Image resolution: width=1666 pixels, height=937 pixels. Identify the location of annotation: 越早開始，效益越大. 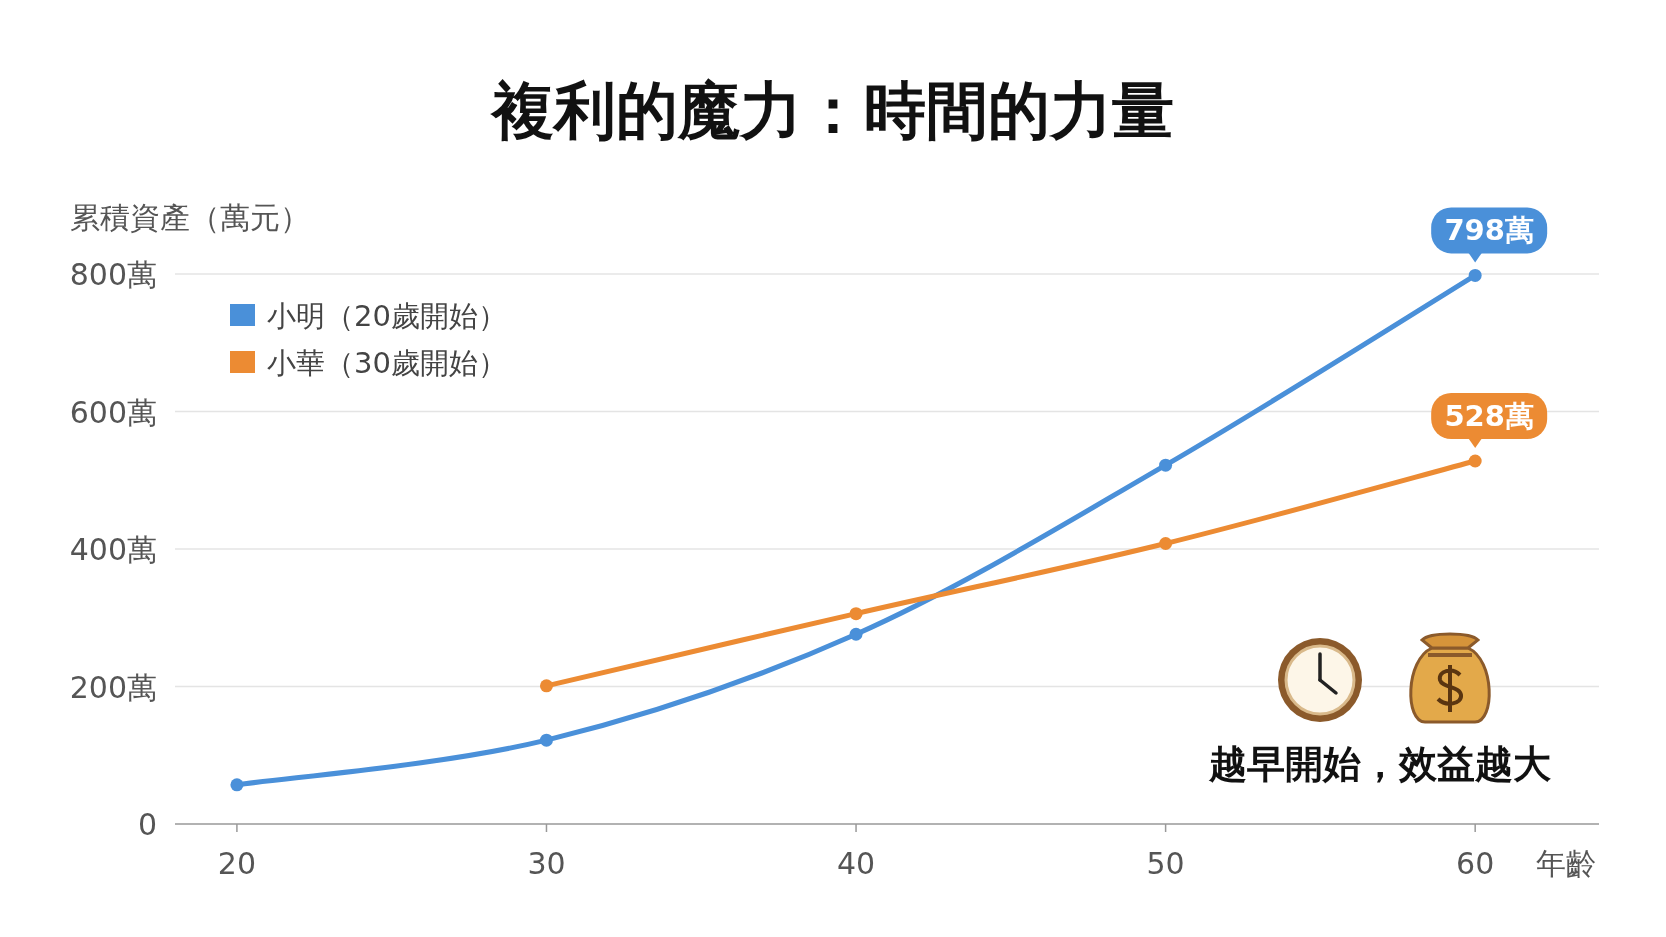
(1379, 764).